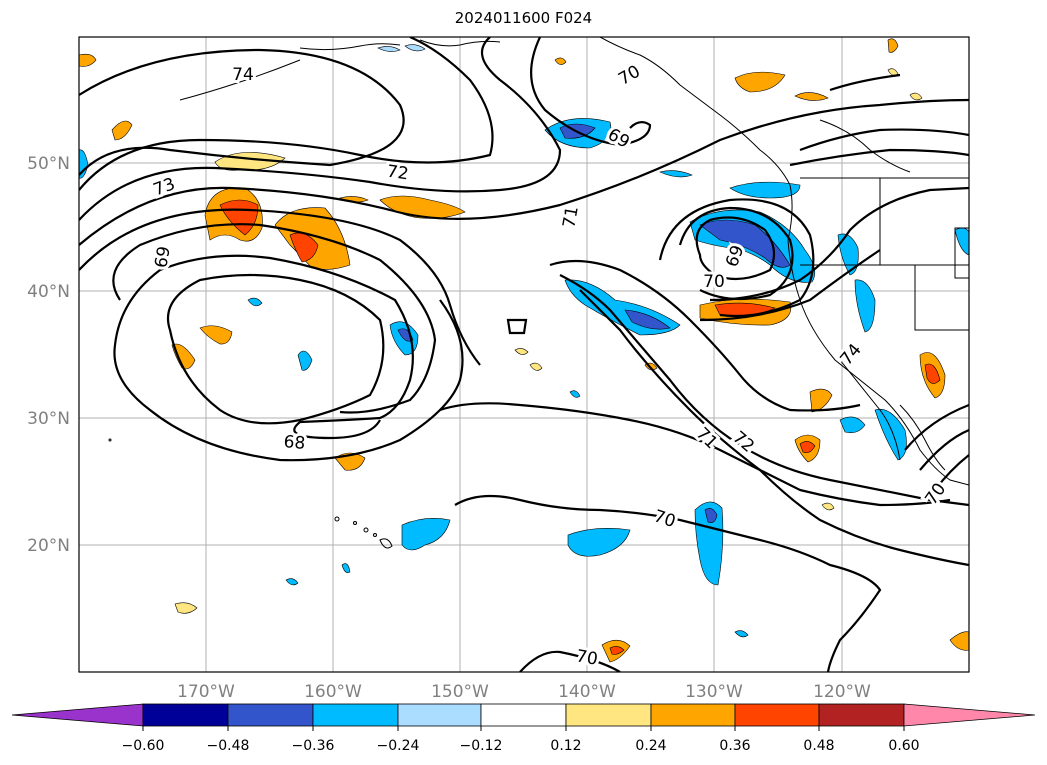  Describe the element at coordinates (333, 692) in the screenshot. I see `lon-label: 160°W` at that location.